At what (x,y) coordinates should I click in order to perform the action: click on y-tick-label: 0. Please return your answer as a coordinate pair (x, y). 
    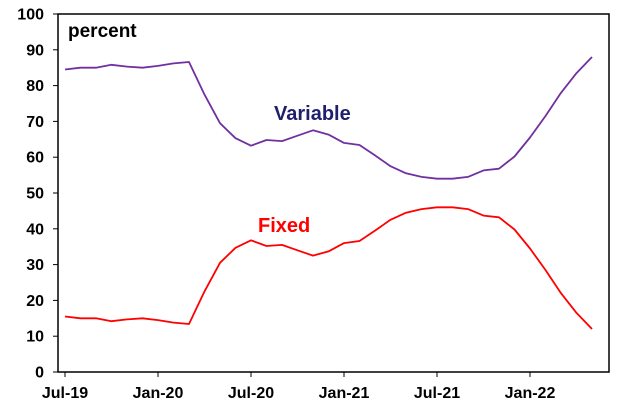
    Looking at the image, I should click on (39, 373).